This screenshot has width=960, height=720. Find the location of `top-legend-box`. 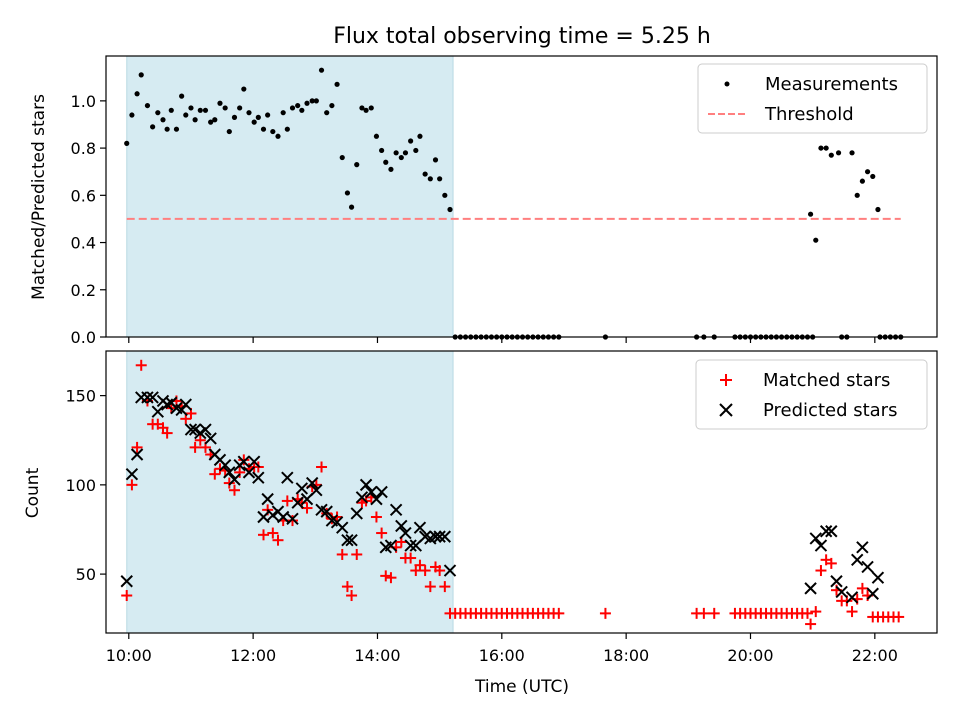

top-legend-box is located at coordinates (812, 98).